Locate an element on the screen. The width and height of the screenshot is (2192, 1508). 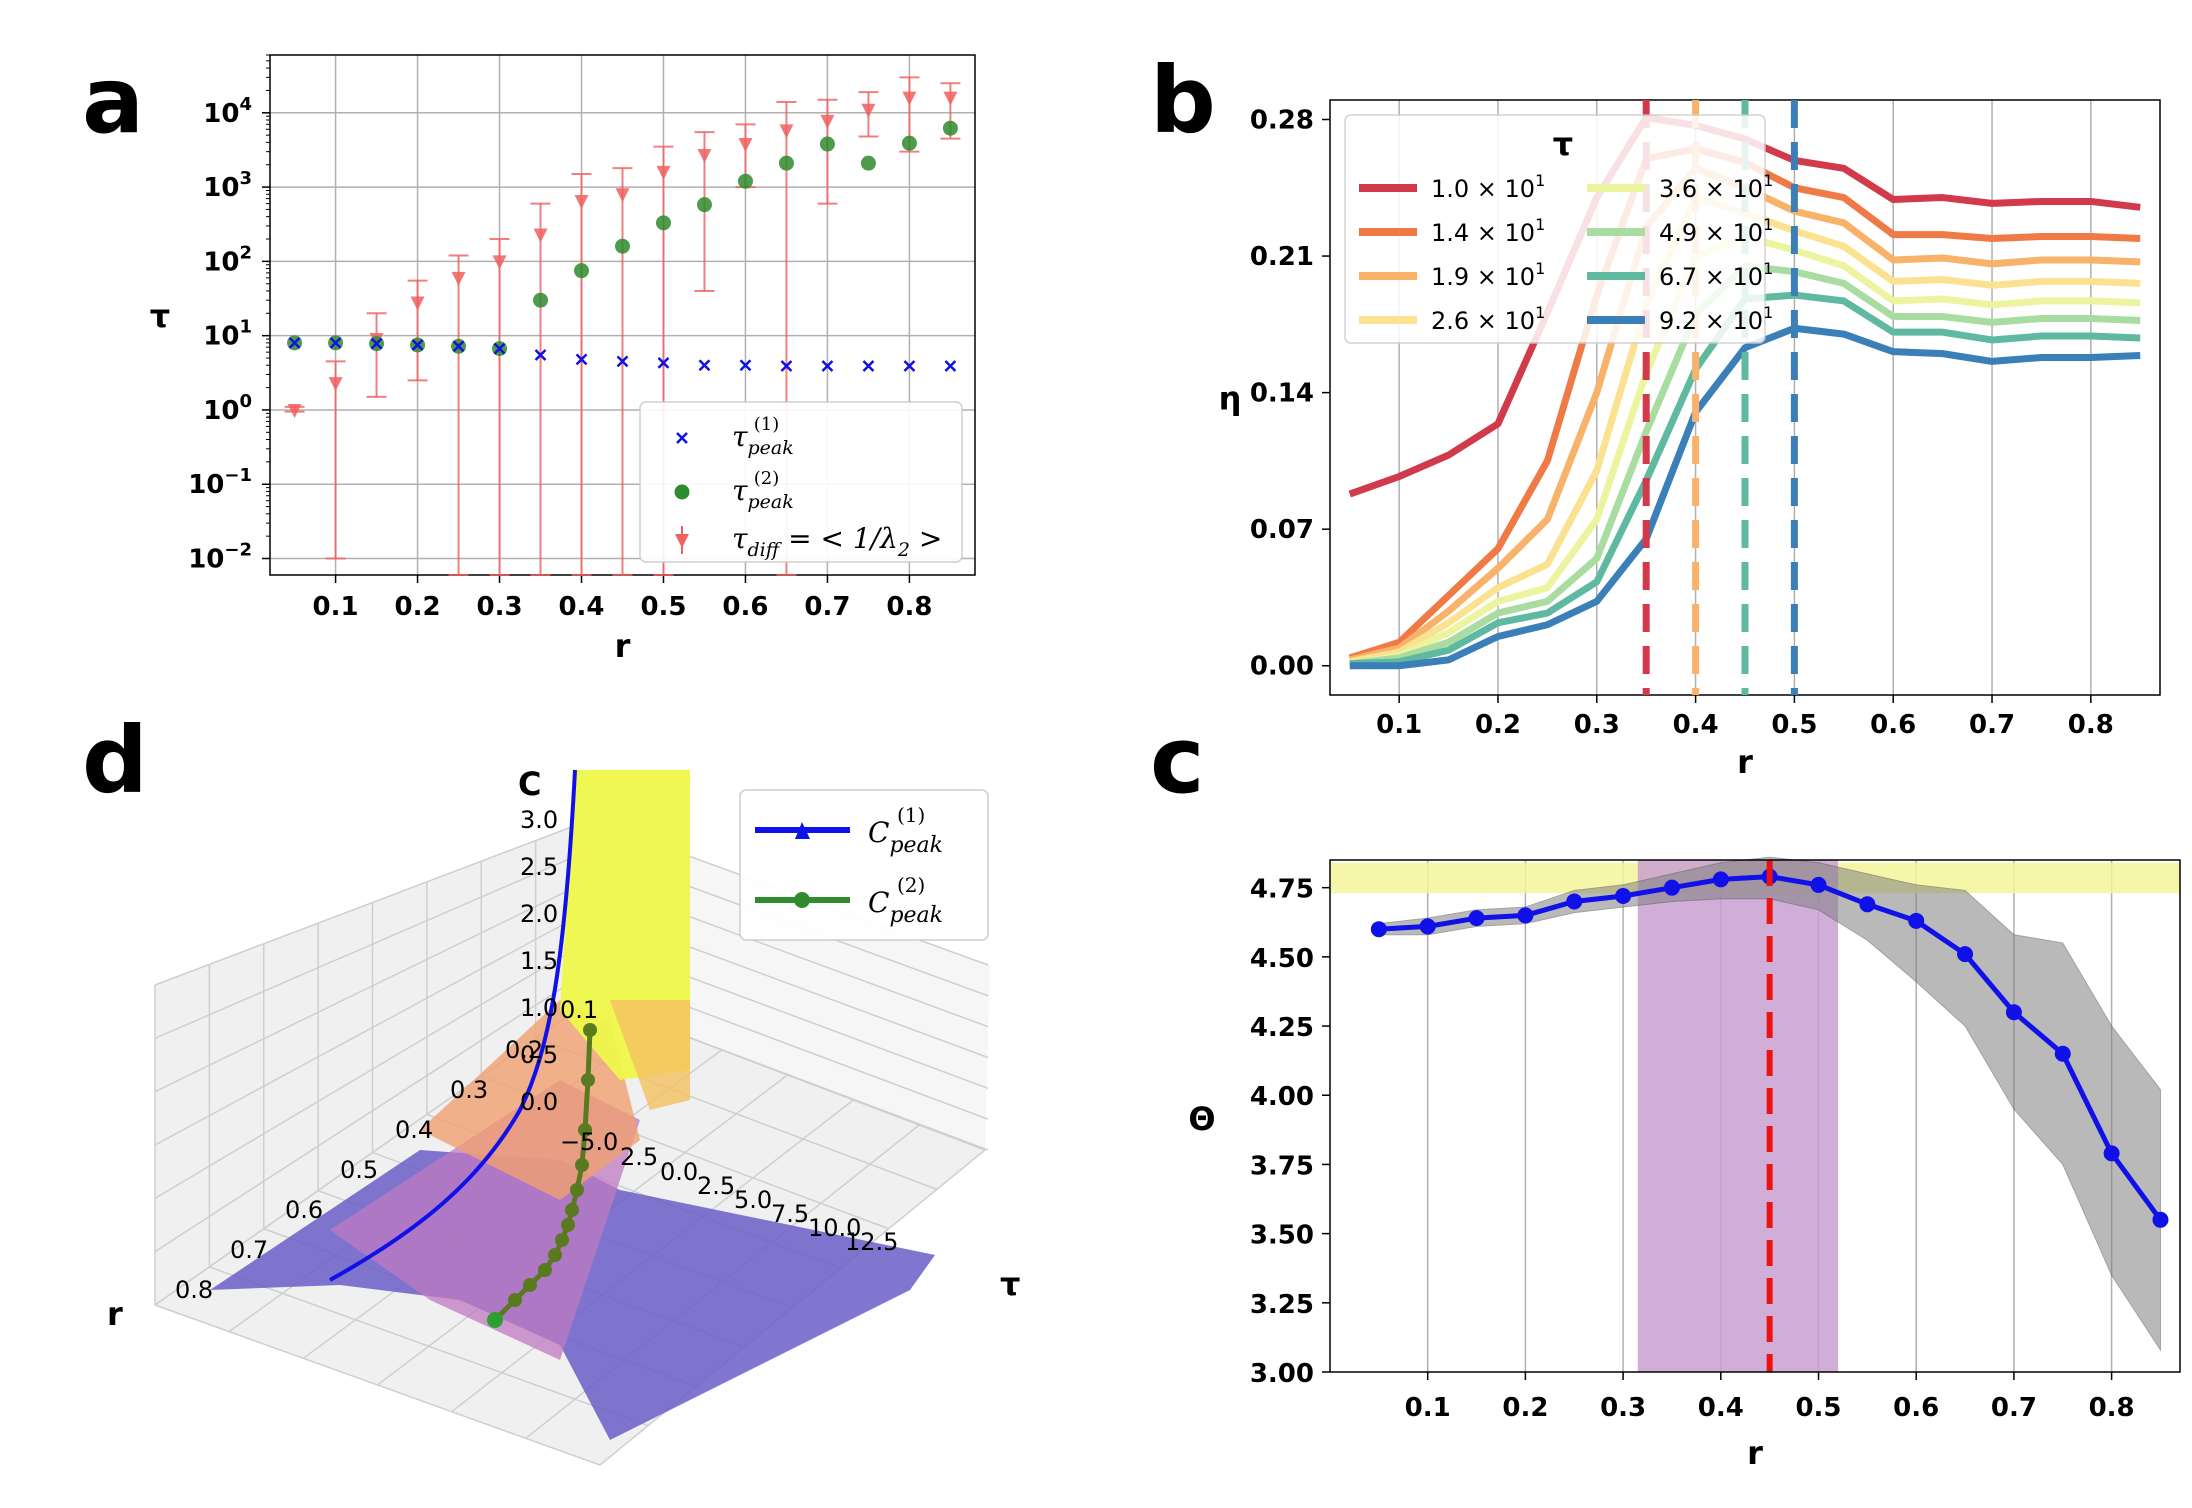
legend-label-7: 6.7 × 10¹ is located at coordinates (1716, 275).